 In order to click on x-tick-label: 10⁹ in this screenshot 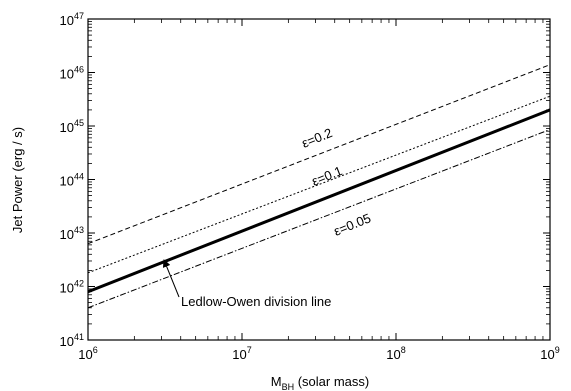, I will do `click(549, 353)`.